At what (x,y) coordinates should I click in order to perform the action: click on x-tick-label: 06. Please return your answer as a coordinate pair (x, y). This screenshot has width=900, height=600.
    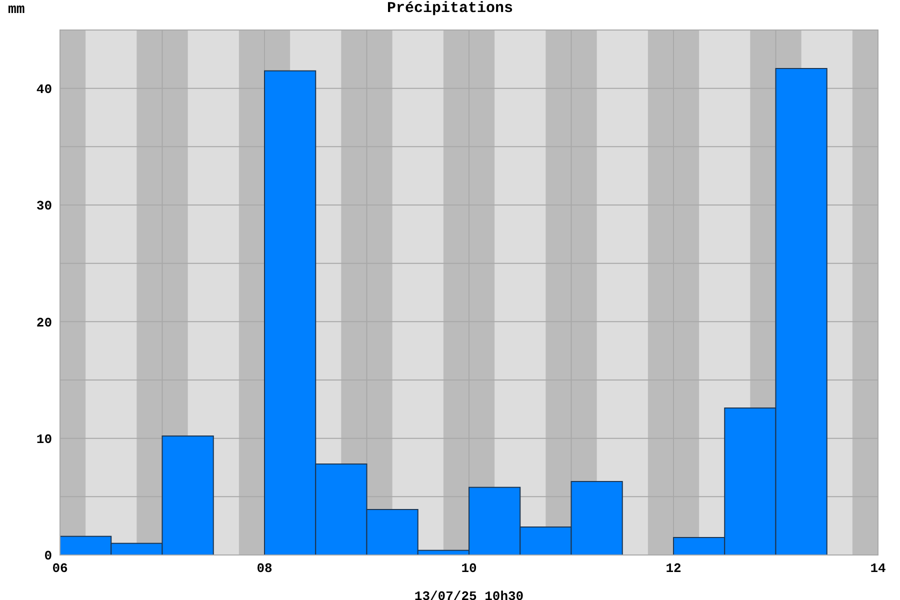
    Looking at the image, I should click on (60, 568).